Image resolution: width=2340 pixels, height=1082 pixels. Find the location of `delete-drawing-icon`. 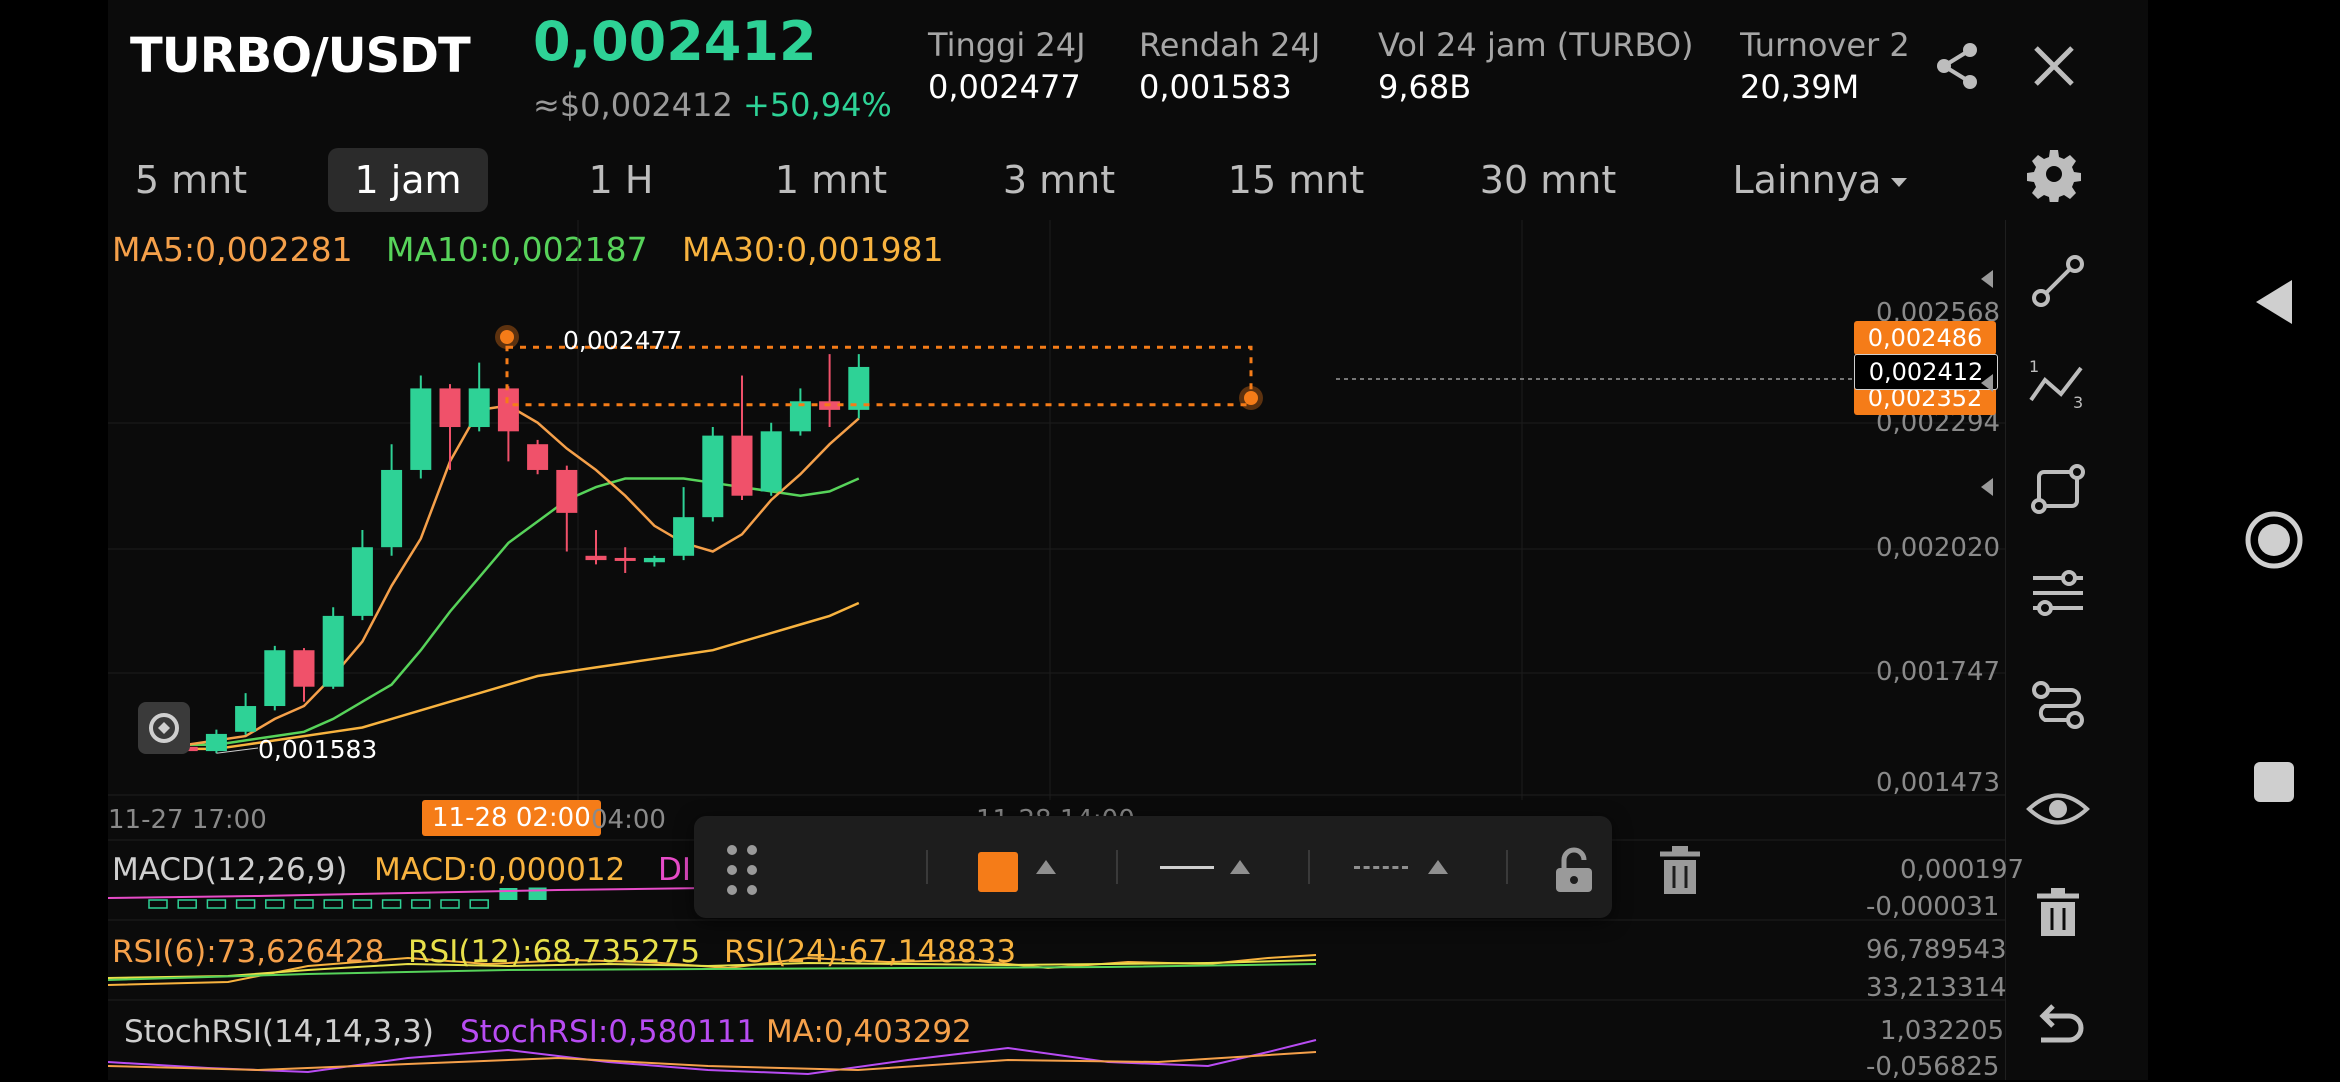

delete-drawing-icon is located at coordinates (1680, 870).